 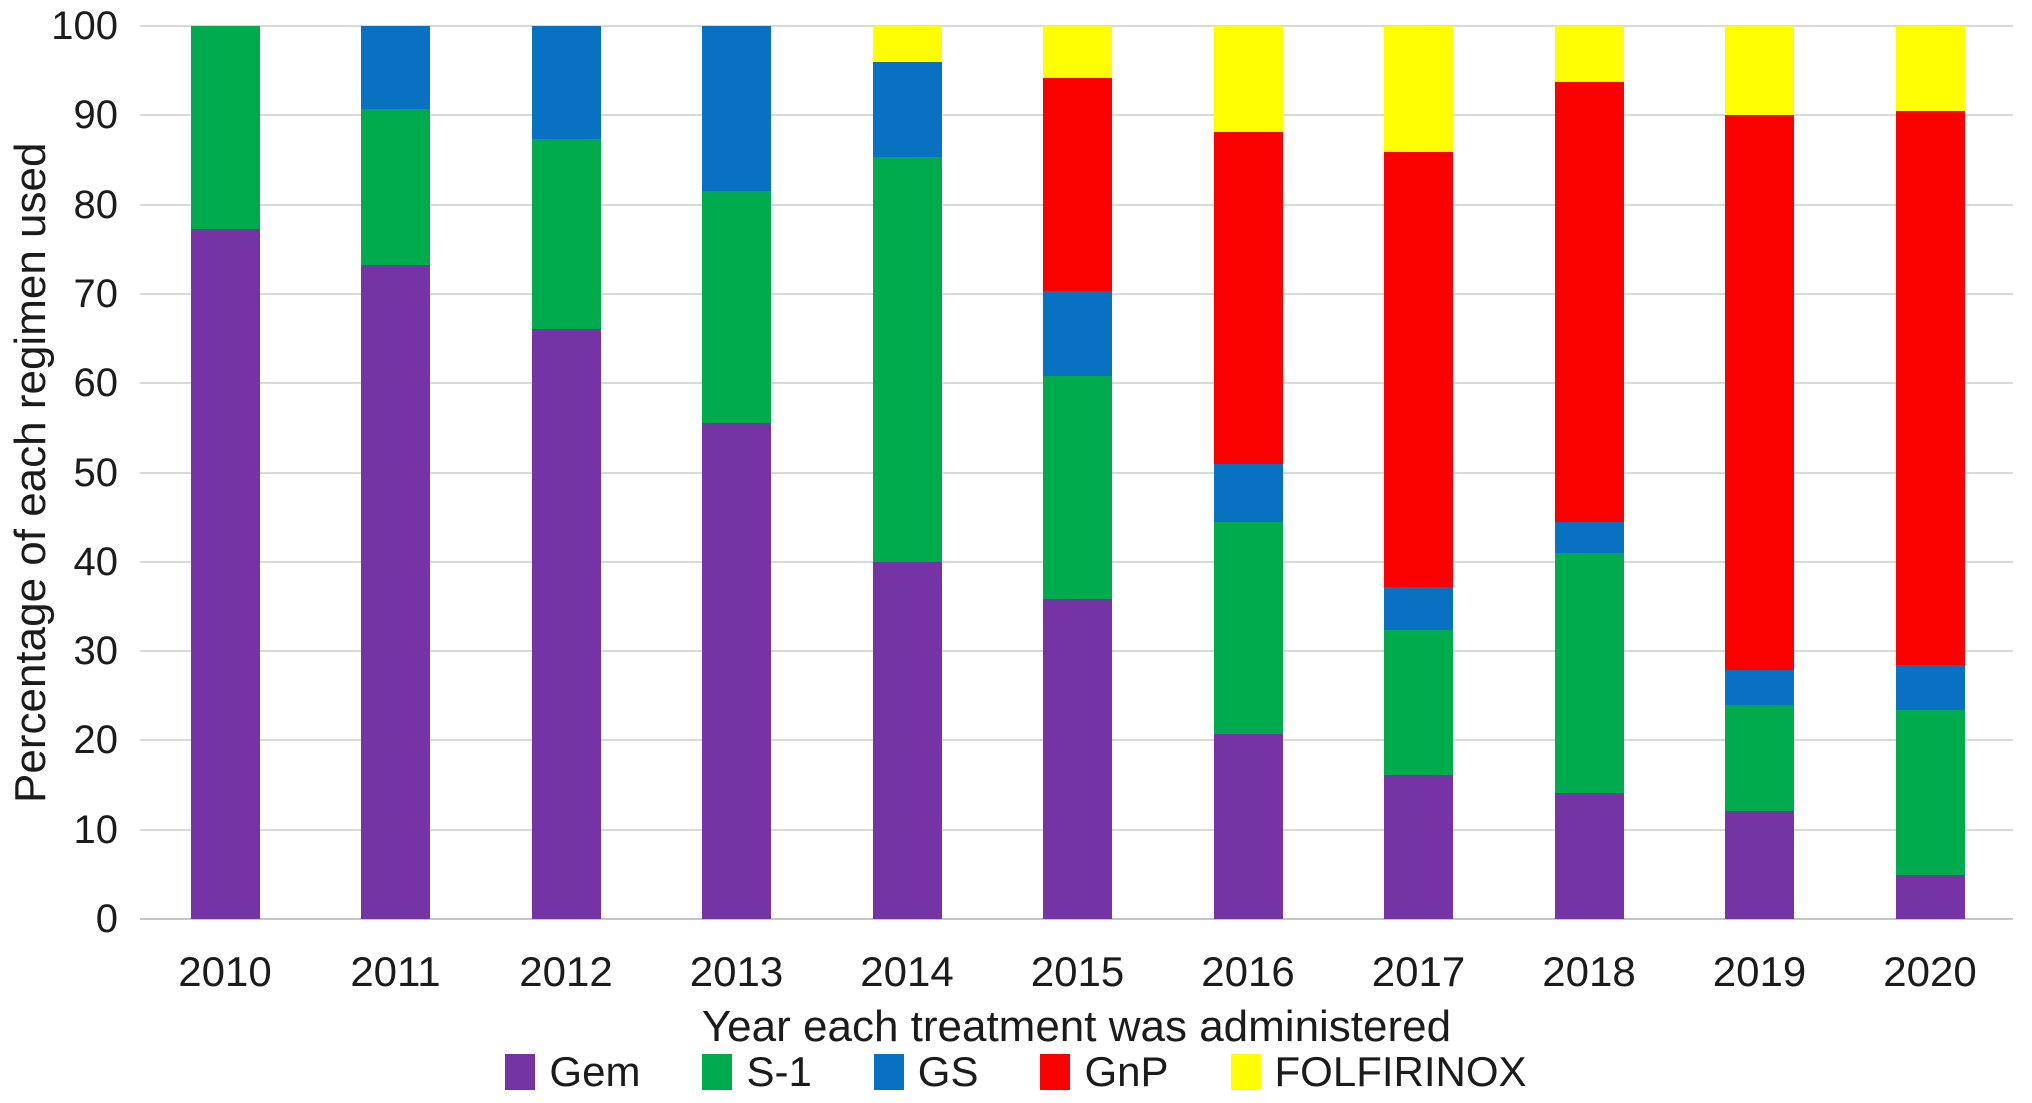 I want to click on legend-label: GS, so click(x=948, y=1071).